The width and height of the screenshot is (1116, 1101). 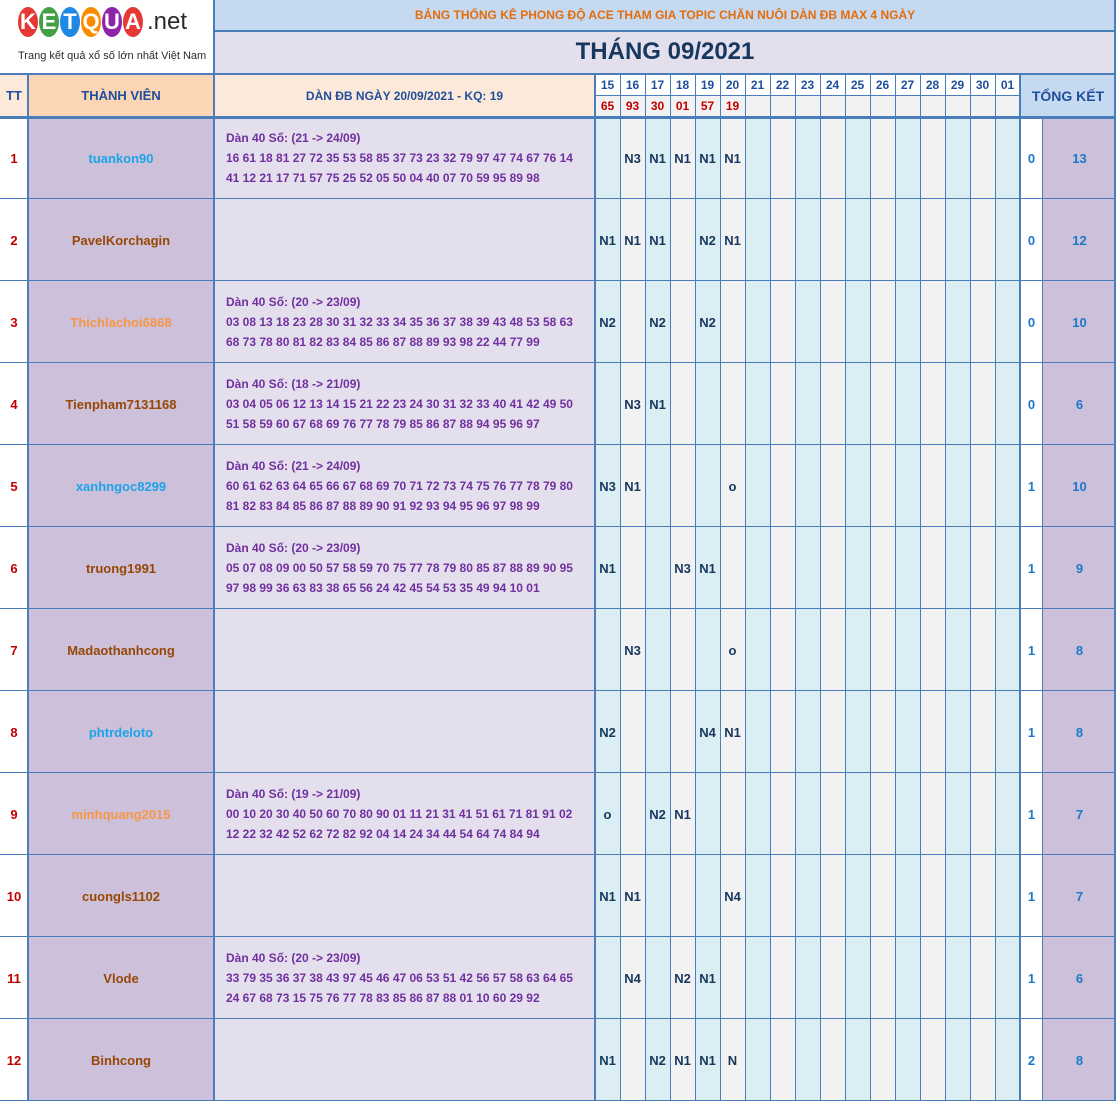 What do you see at coordinates (632, 650) in the screenshot?
I see `day-cell: N3` at bounding box center [632, 650].